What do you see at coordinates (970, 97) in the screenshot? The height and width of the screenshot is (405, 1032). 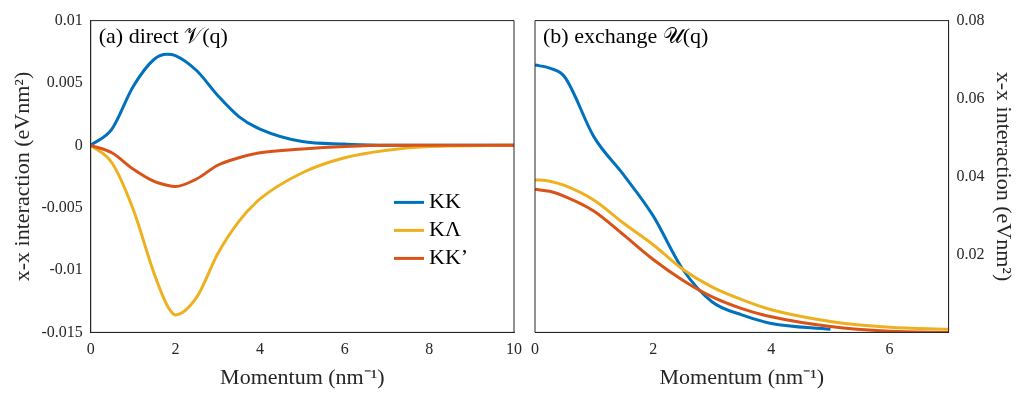 I see `y2-tick-label: 0.06` at bounding box center [970, 97].